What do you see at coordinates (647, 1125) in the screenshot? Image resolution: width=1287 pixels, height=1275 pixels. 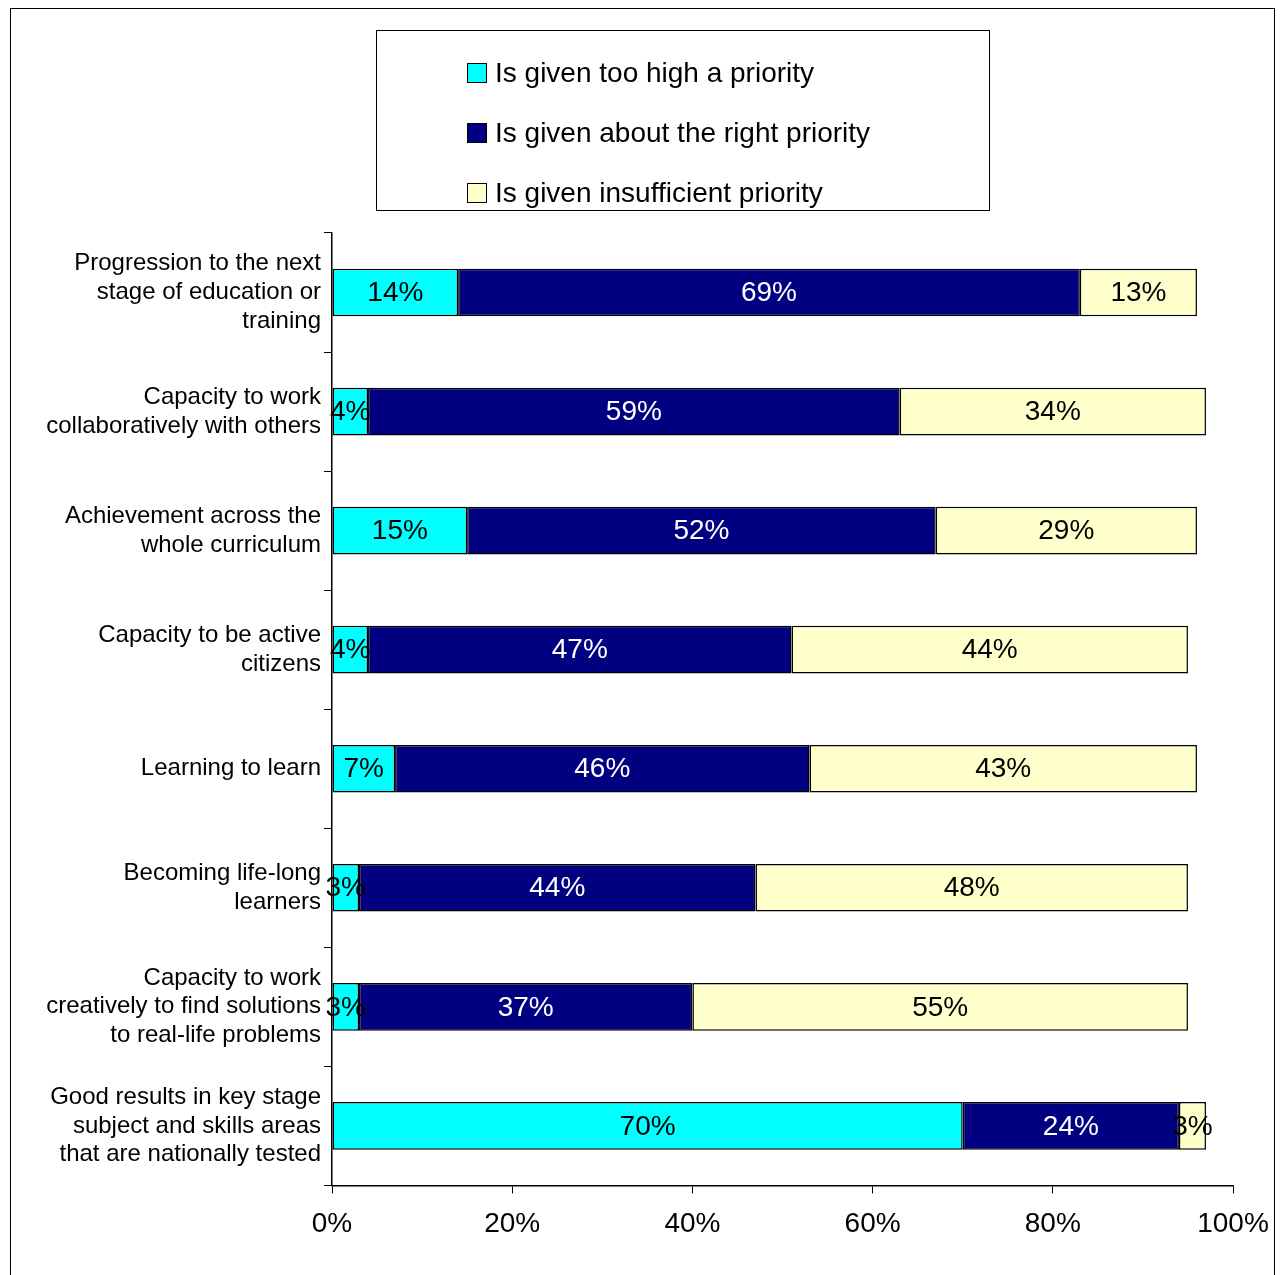 I see `data-label: 70%` at bounding box center [647, 1125].